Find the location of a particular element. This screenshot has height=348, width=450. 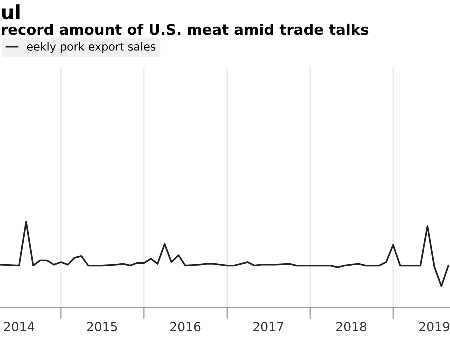

x-tick-label: 2014 is located at coordinates (19, 327).